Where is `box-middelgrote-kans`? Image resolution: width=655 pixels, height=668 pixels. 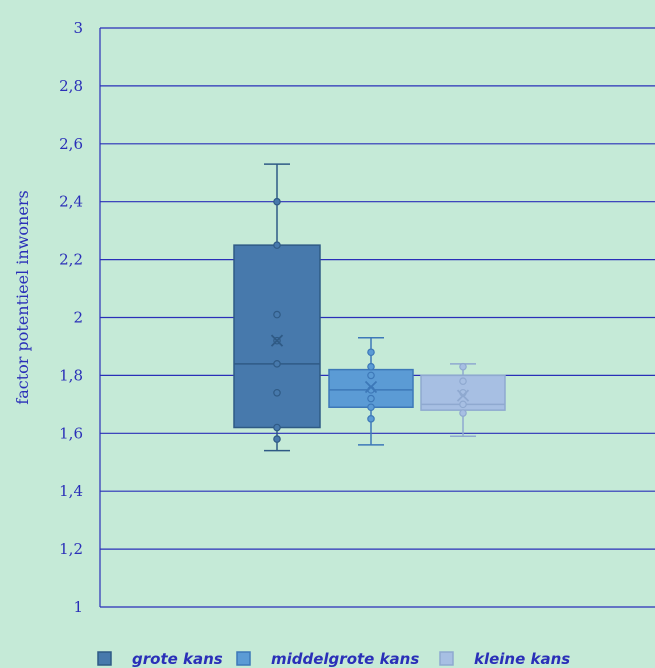
box-middelgrote-kans is located at coordinates (371, 391).